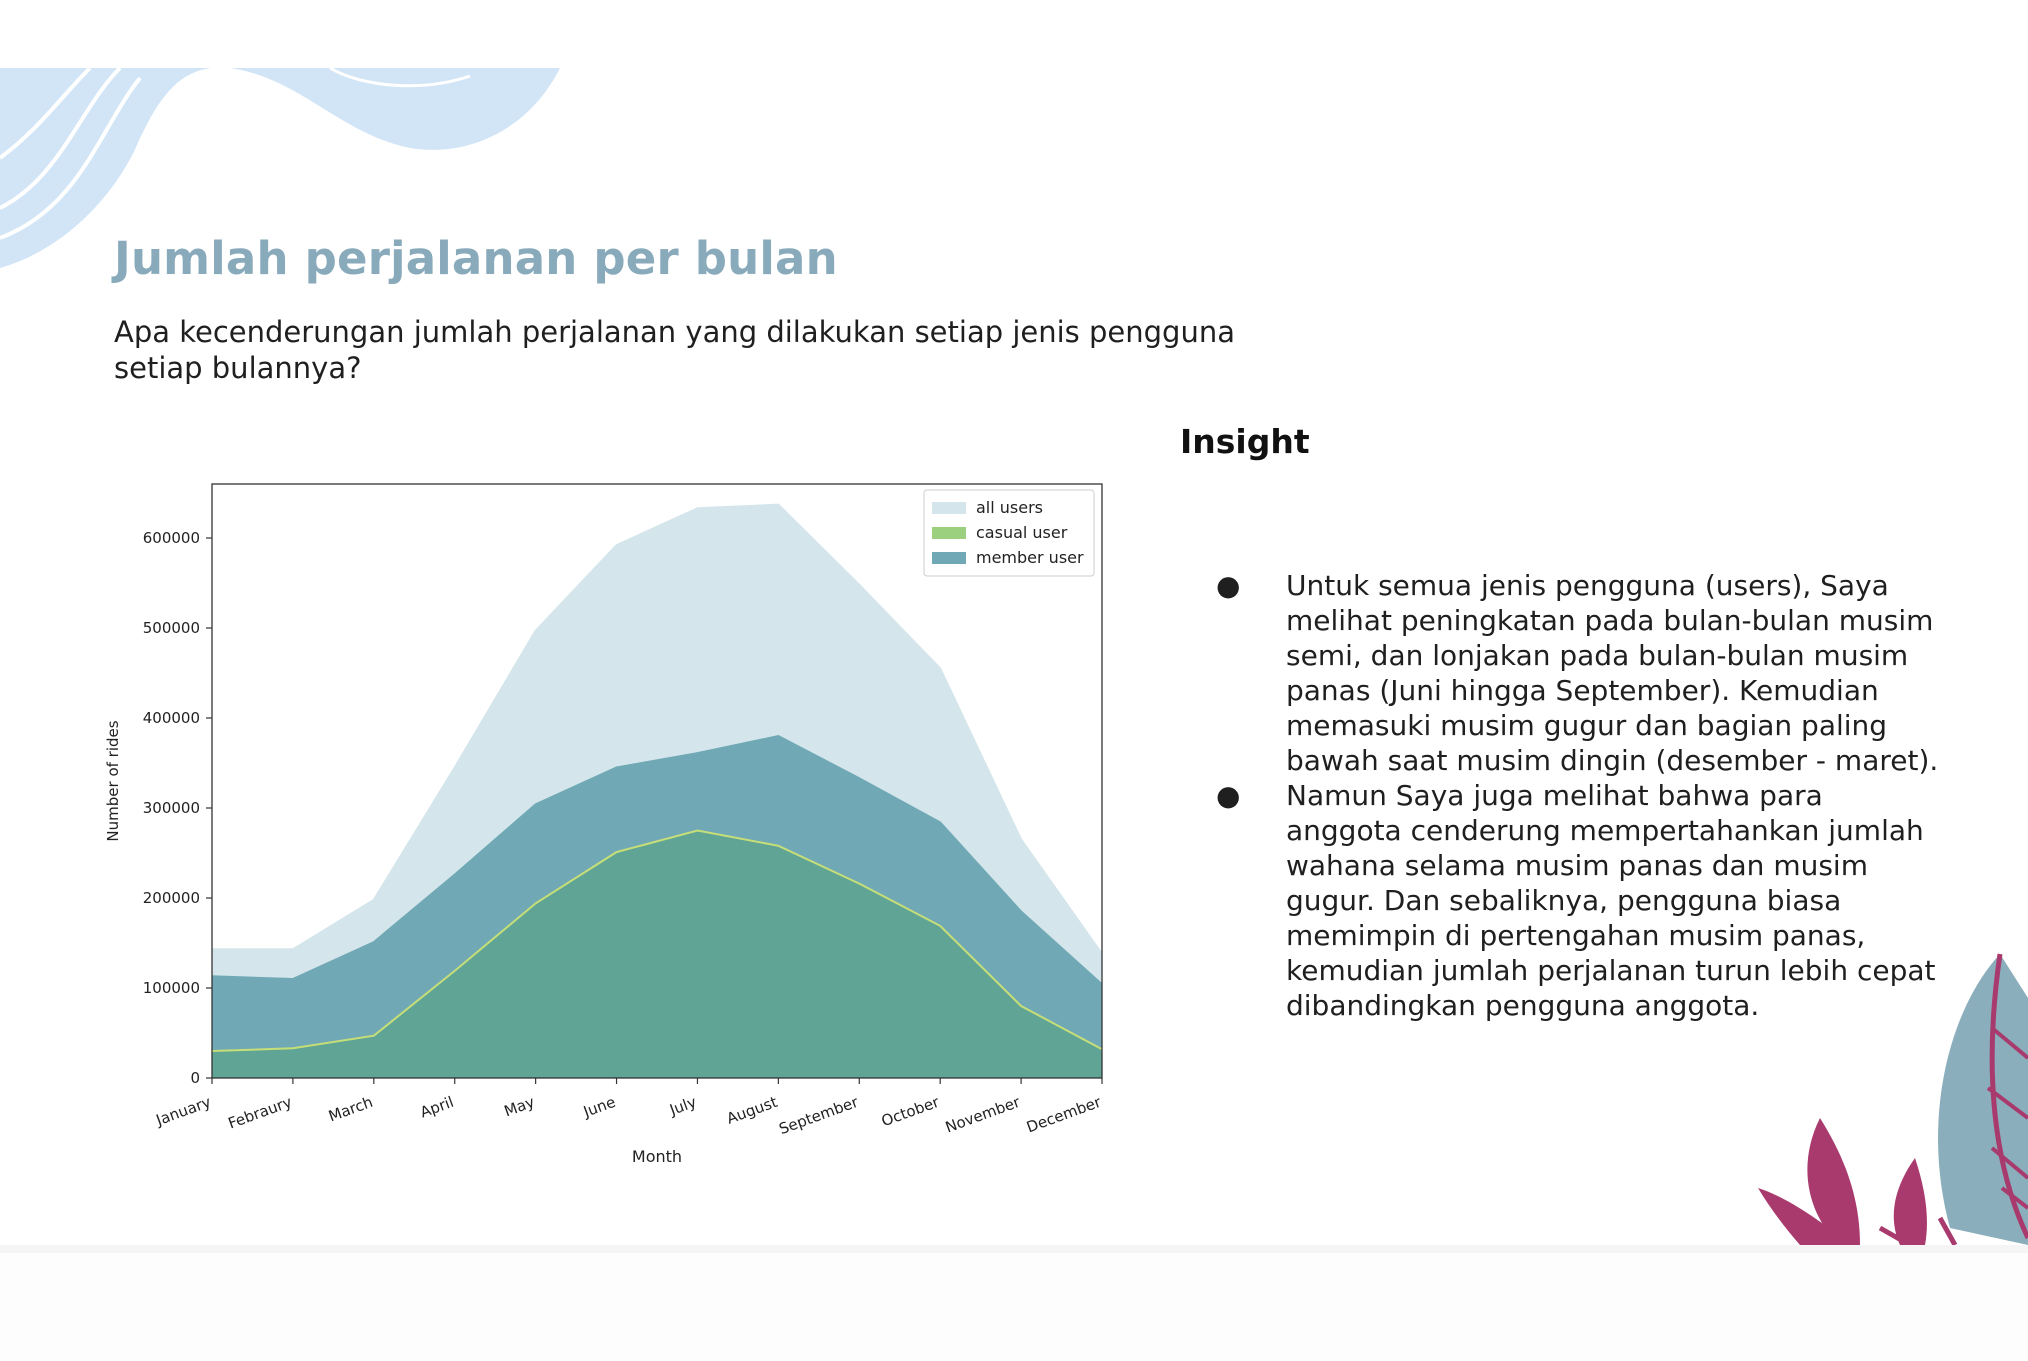 The width and height of the screenshot is (2028, 1361). I want to click on legend-label: all users, so click(1009, 507).